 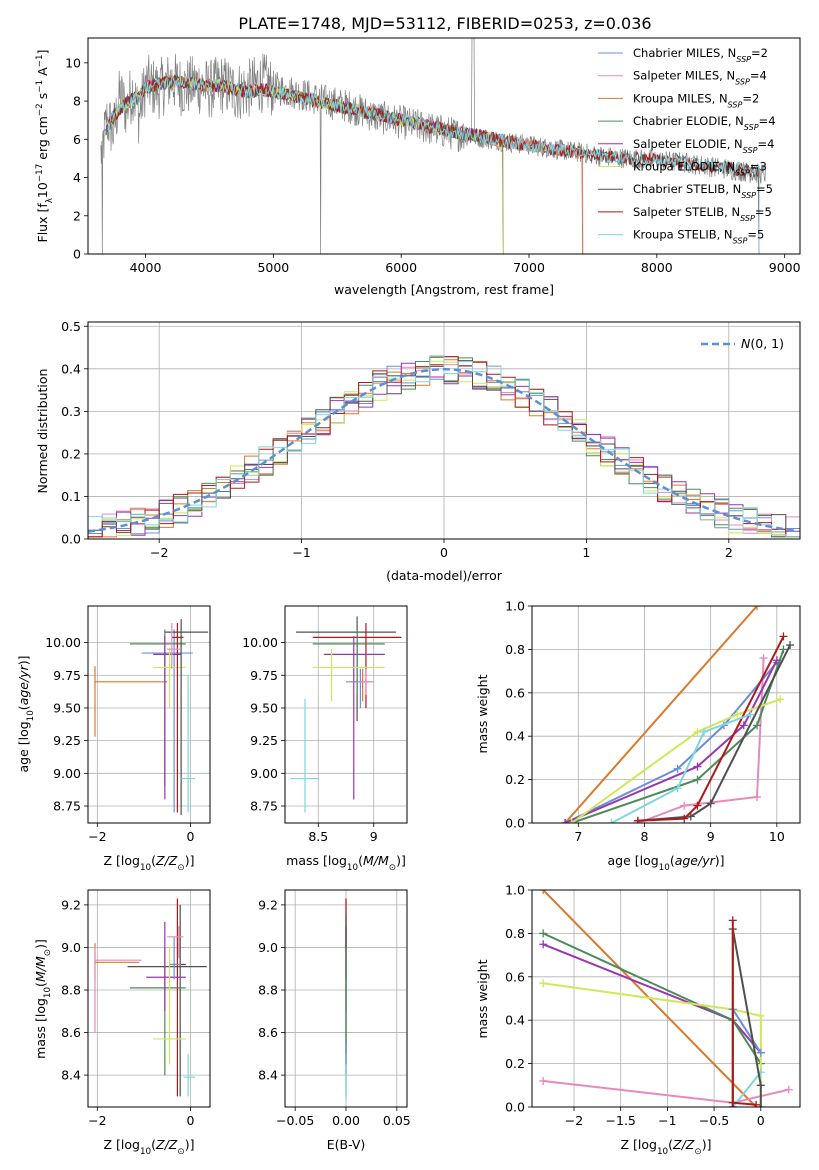 What do you see at coordinates (515, 779) in the screenshot?
I see `y-tick-label: 0.2` at bounding box center [515, 779].